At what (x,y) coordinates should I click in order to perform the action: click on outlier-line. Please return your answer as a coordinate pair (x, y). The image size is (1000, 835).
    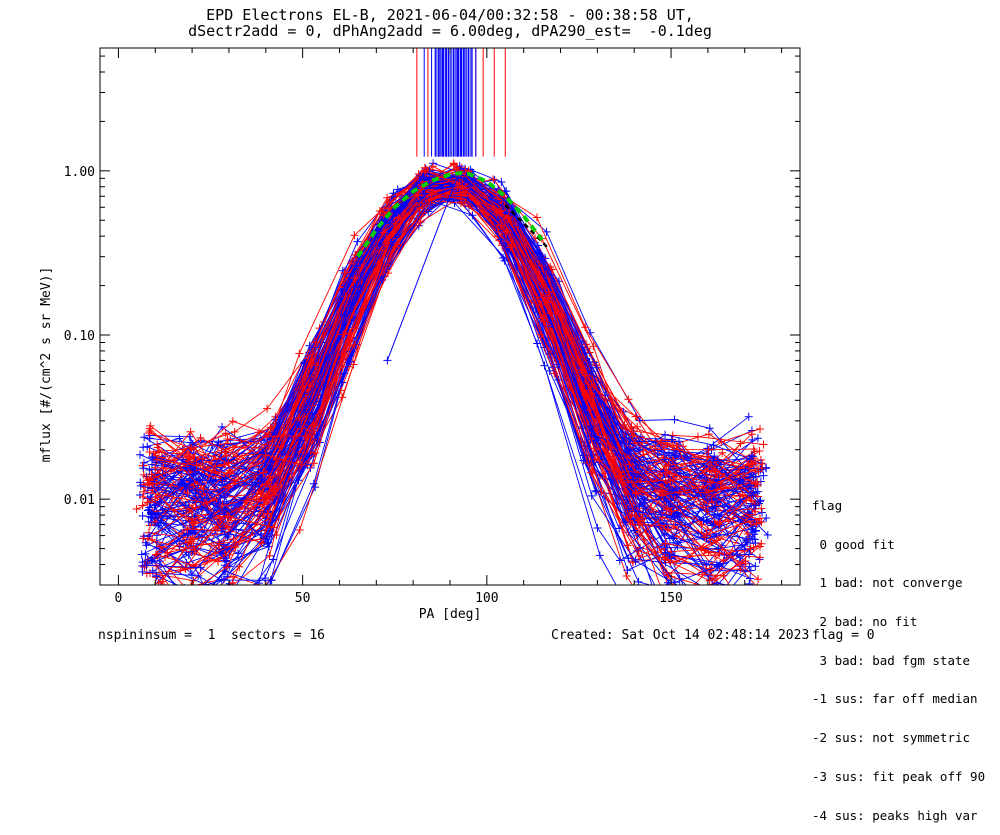
    Looking at the image, I should click on (422, 268).